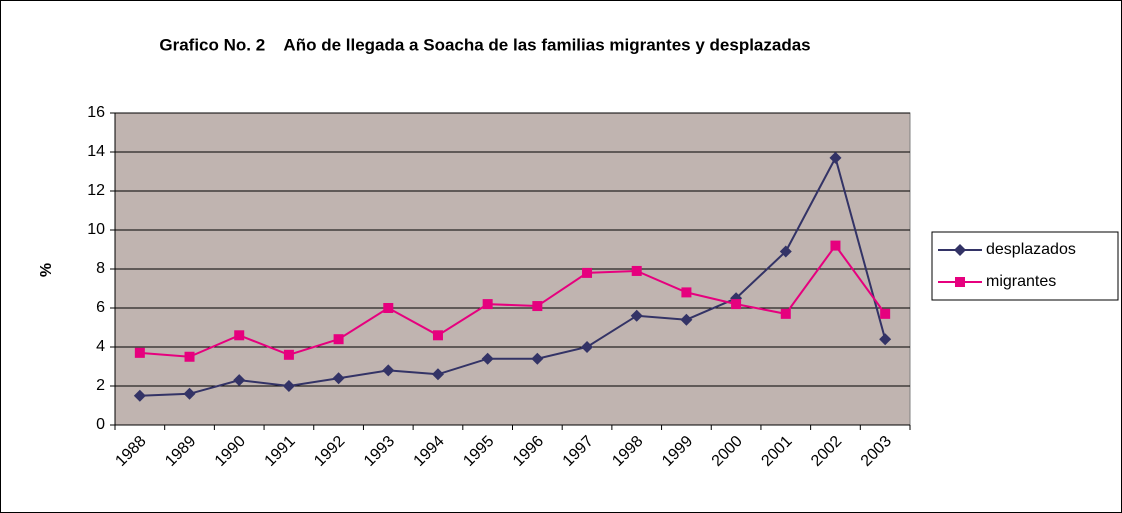  I want to click on y-tick-label: 10, so click(96, 229).